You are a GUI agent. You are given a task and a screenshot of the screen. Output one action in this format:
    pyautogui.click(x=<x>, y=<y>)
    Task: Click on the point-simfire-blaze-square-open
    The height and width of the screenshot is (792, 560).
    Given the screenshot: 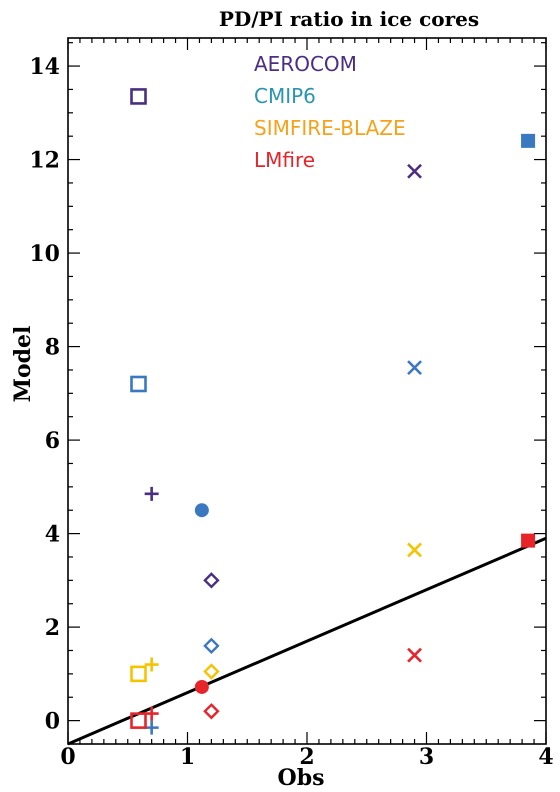 What is the action you would take?
    pyautogui.click(x=138, y=674)
    